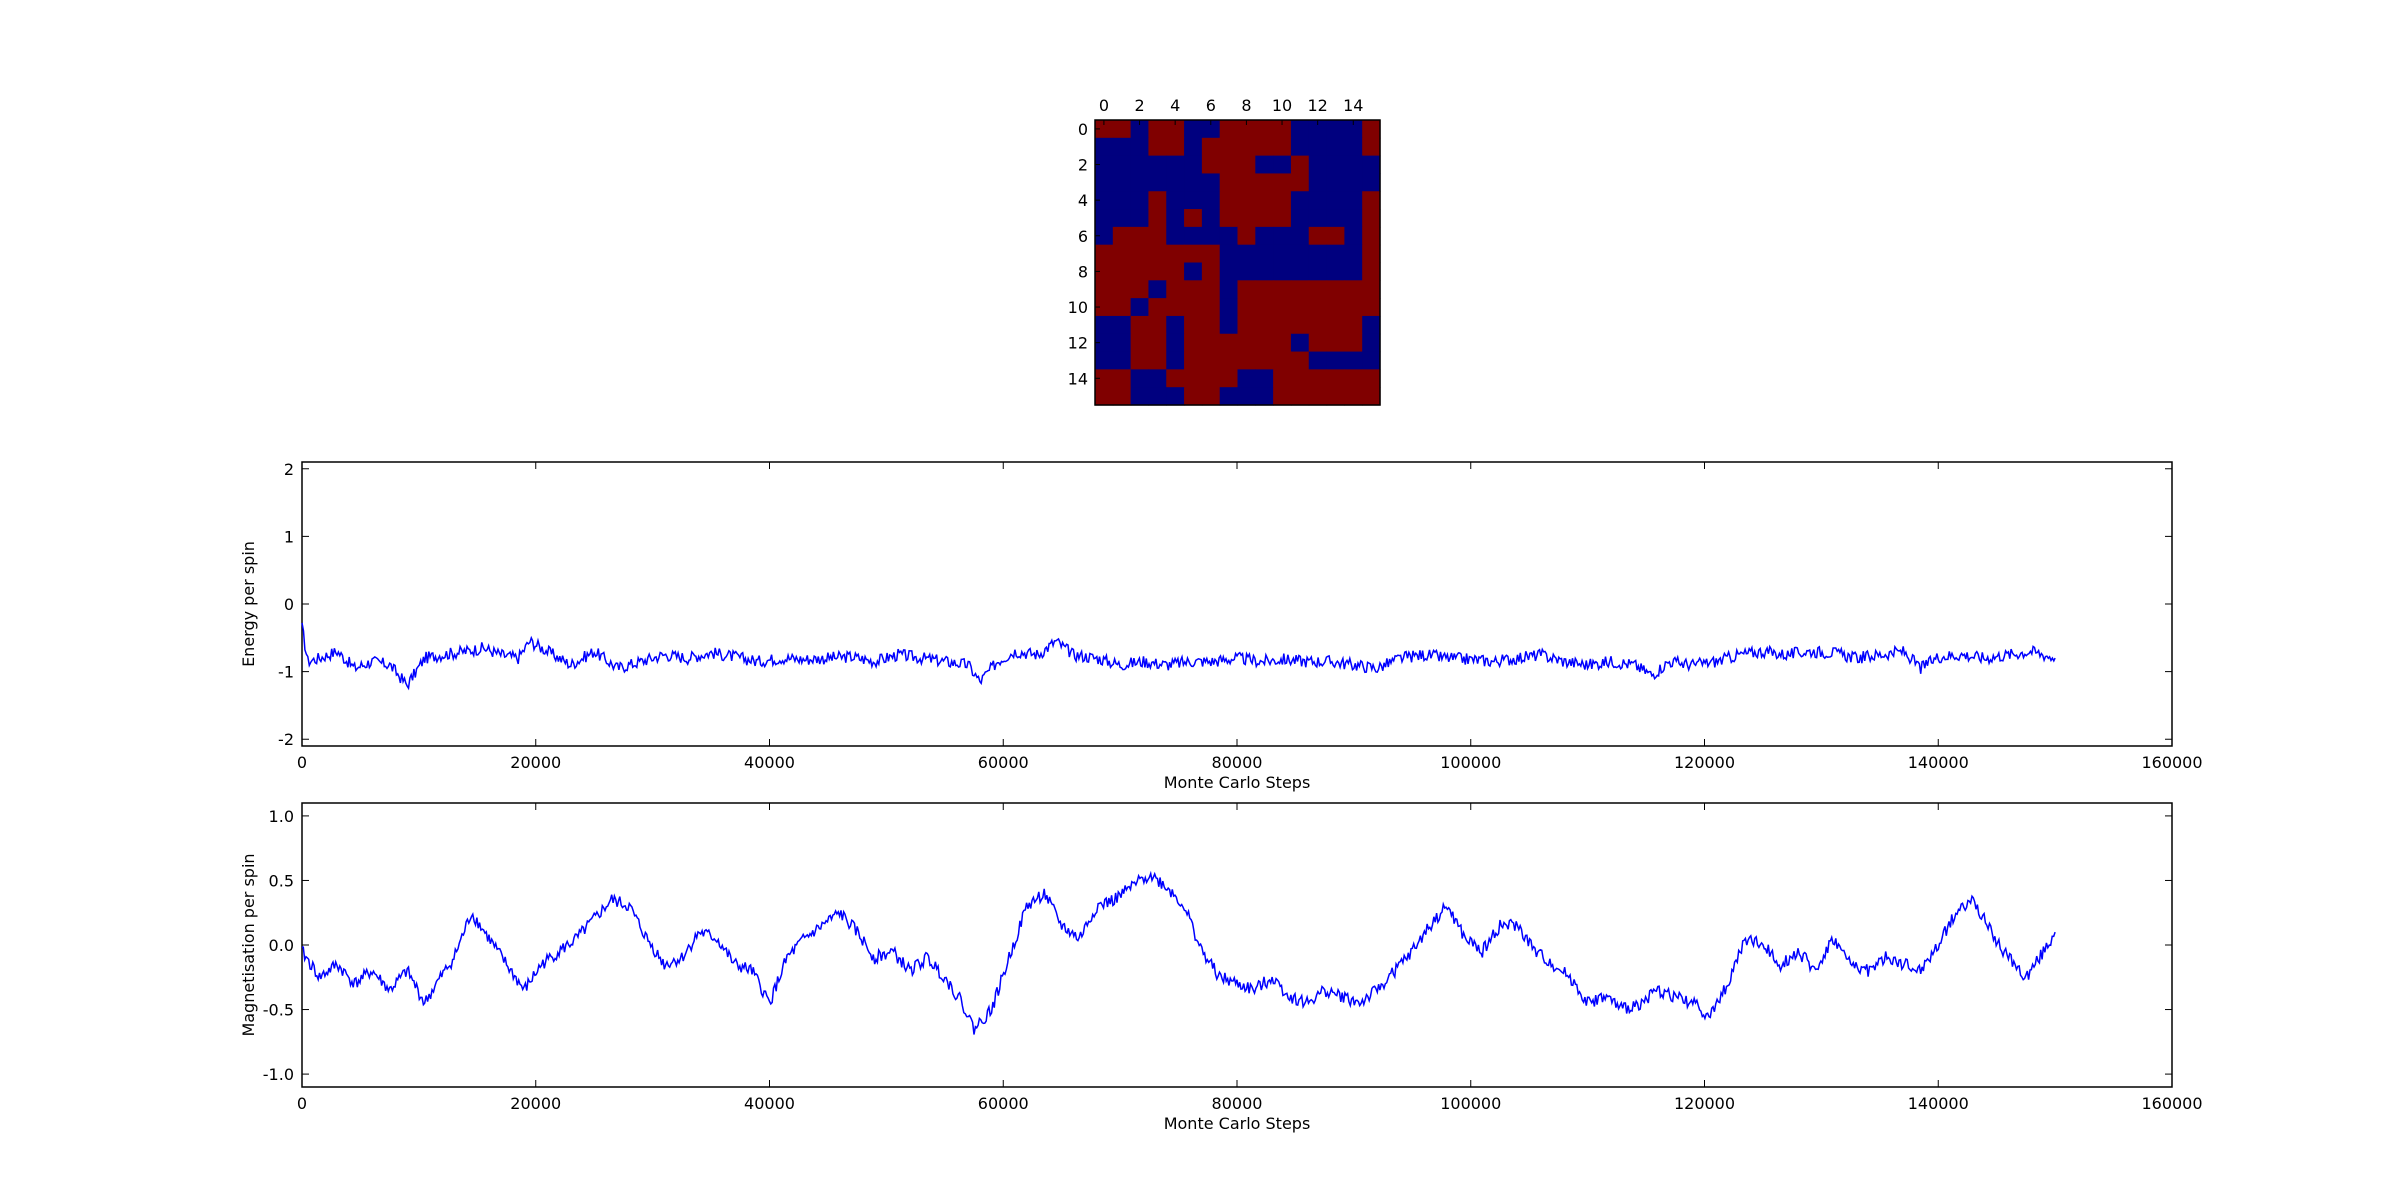 The image size is (2400, 1203). Describe the element at coordinates (286, 739) in the screenshot. I see `y-tick-label: -2` at that location.